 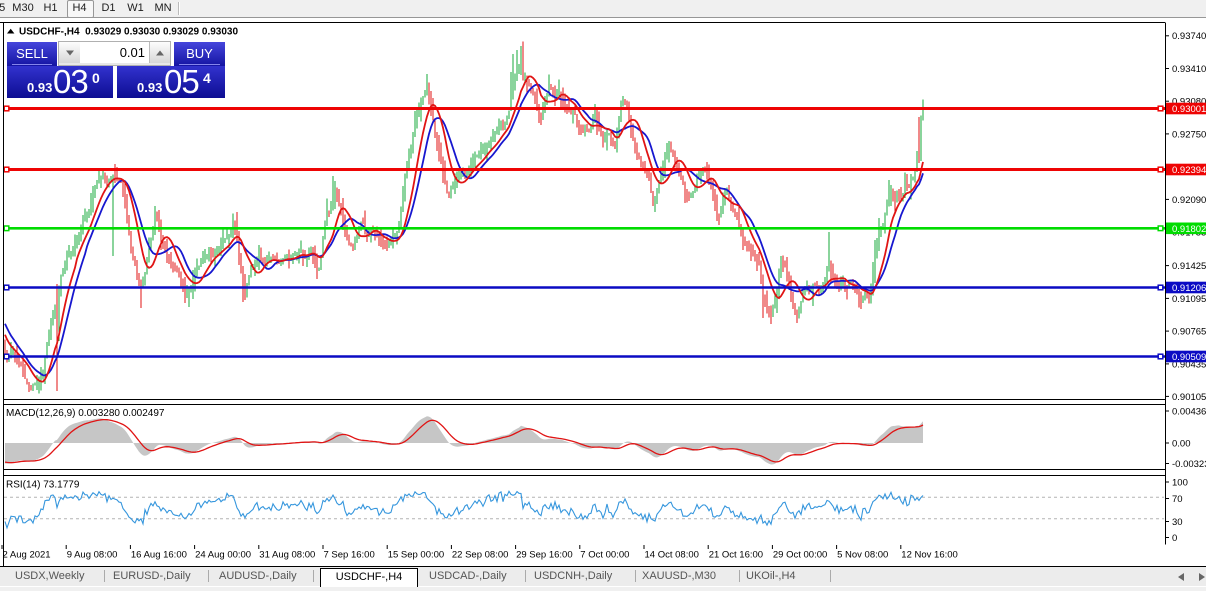 What do you see at coordinates (672, 555) in the screenshot?
I see `svg-text: 14 Oct 08:00` at bounding box center [672, 555].